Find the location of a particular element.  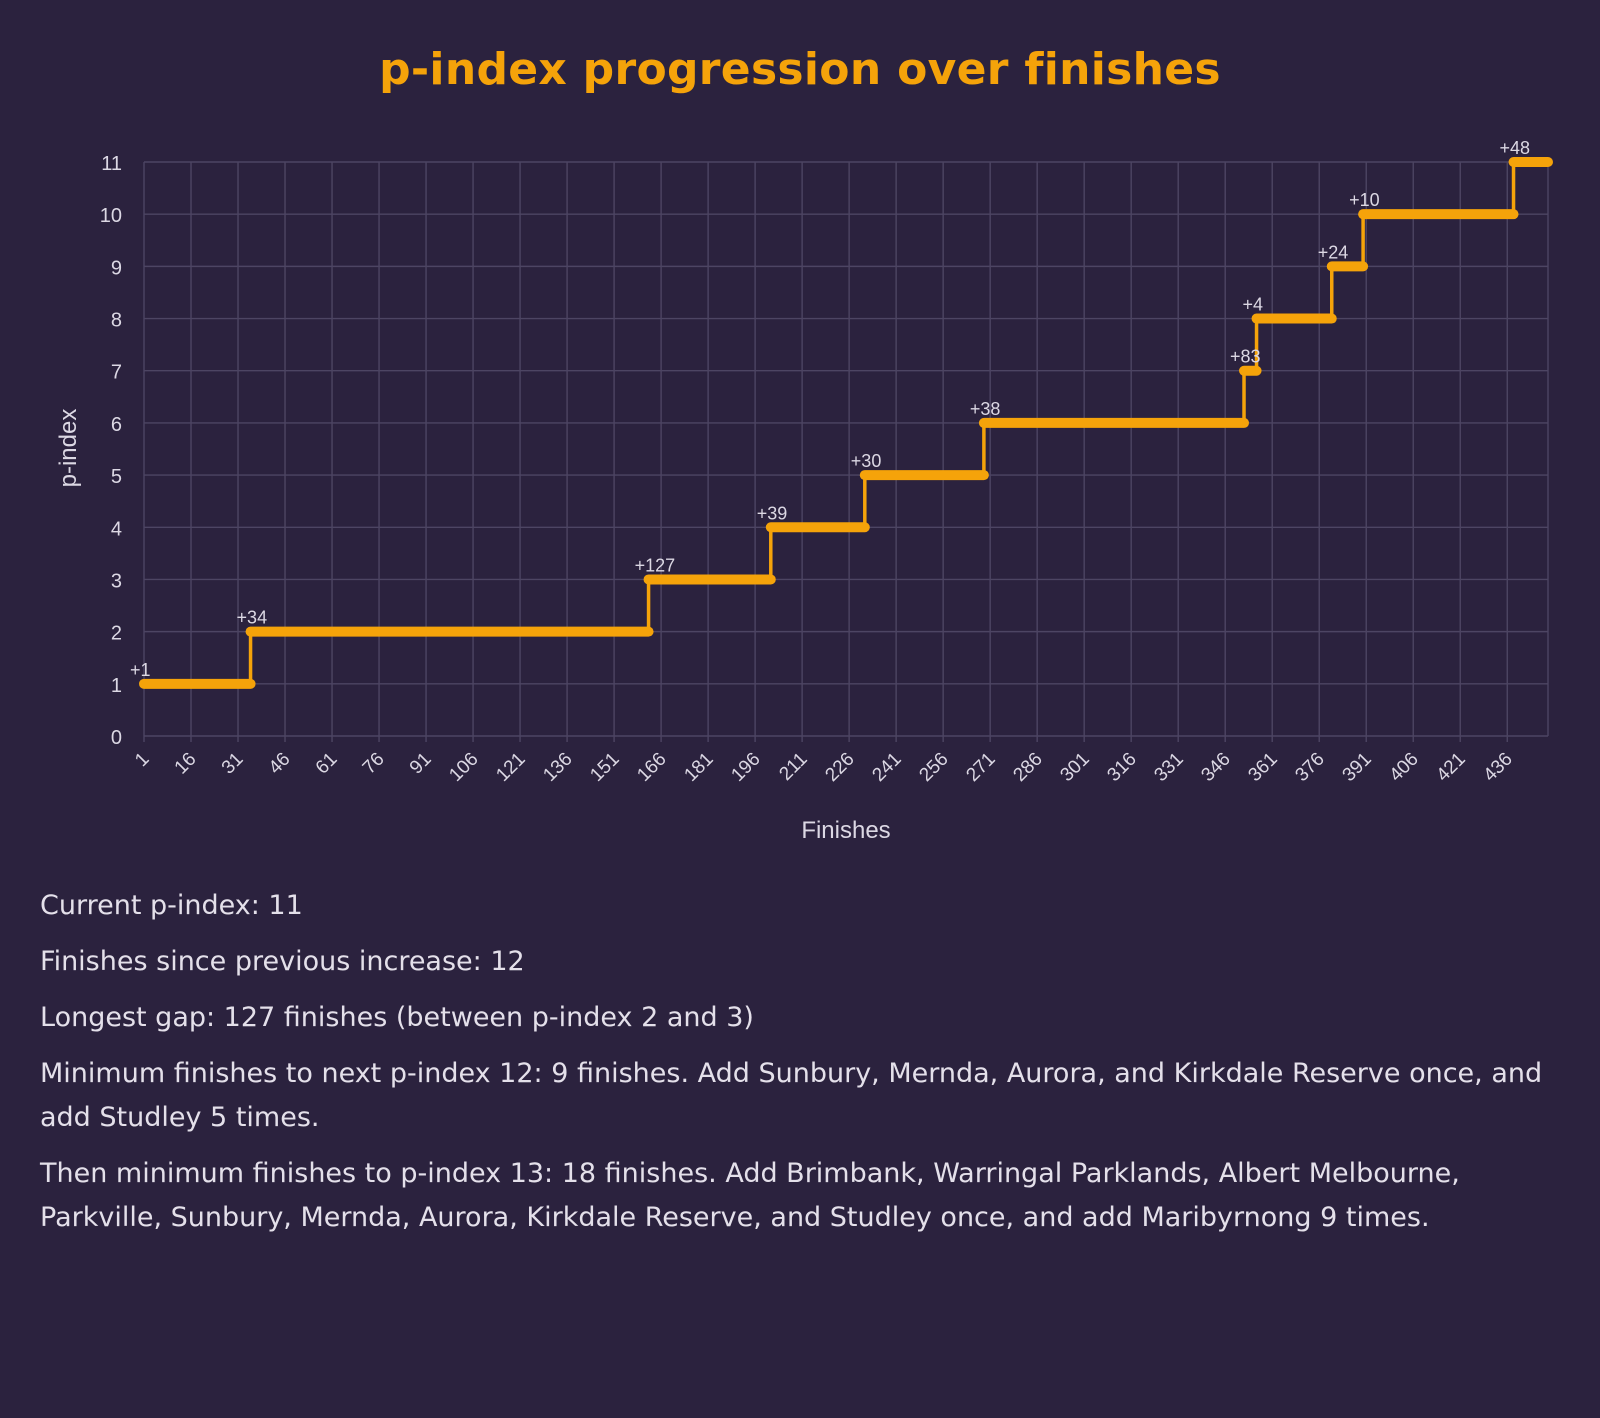

y-tick-label: 8 is located at coordinates (116, 321).